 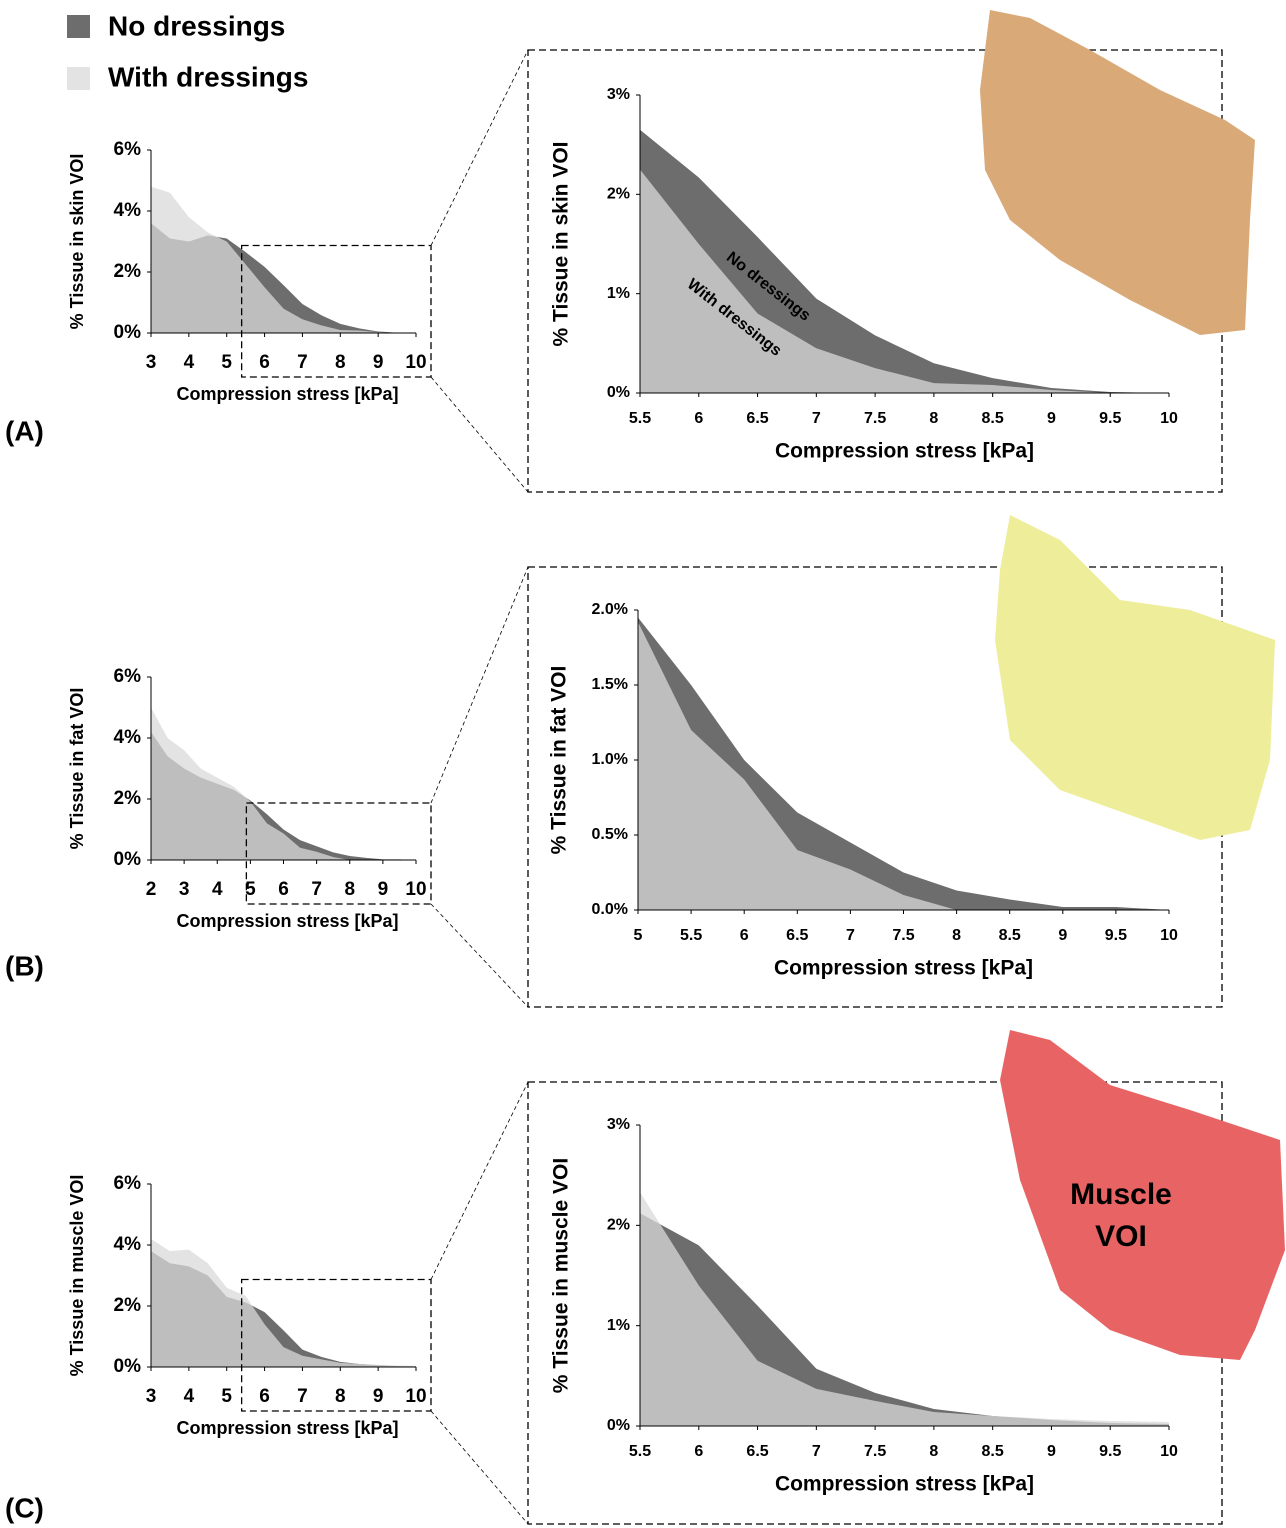 I want to click on y-tick-label: 1.0%, so click(x=610, y=759).